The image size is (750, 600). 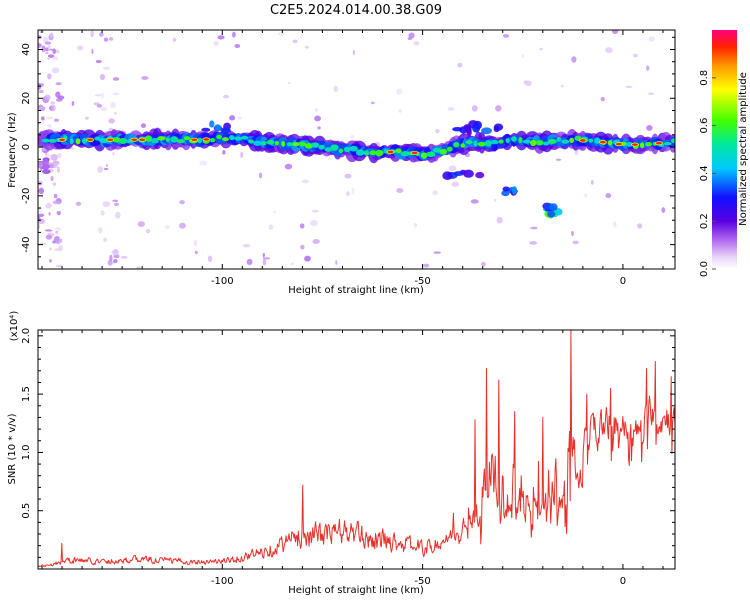 What do you see at coordinates (704, 126) in the screenshot?
I see `colorbar-tick-label: 0.6` at bounding box center [704, 126].